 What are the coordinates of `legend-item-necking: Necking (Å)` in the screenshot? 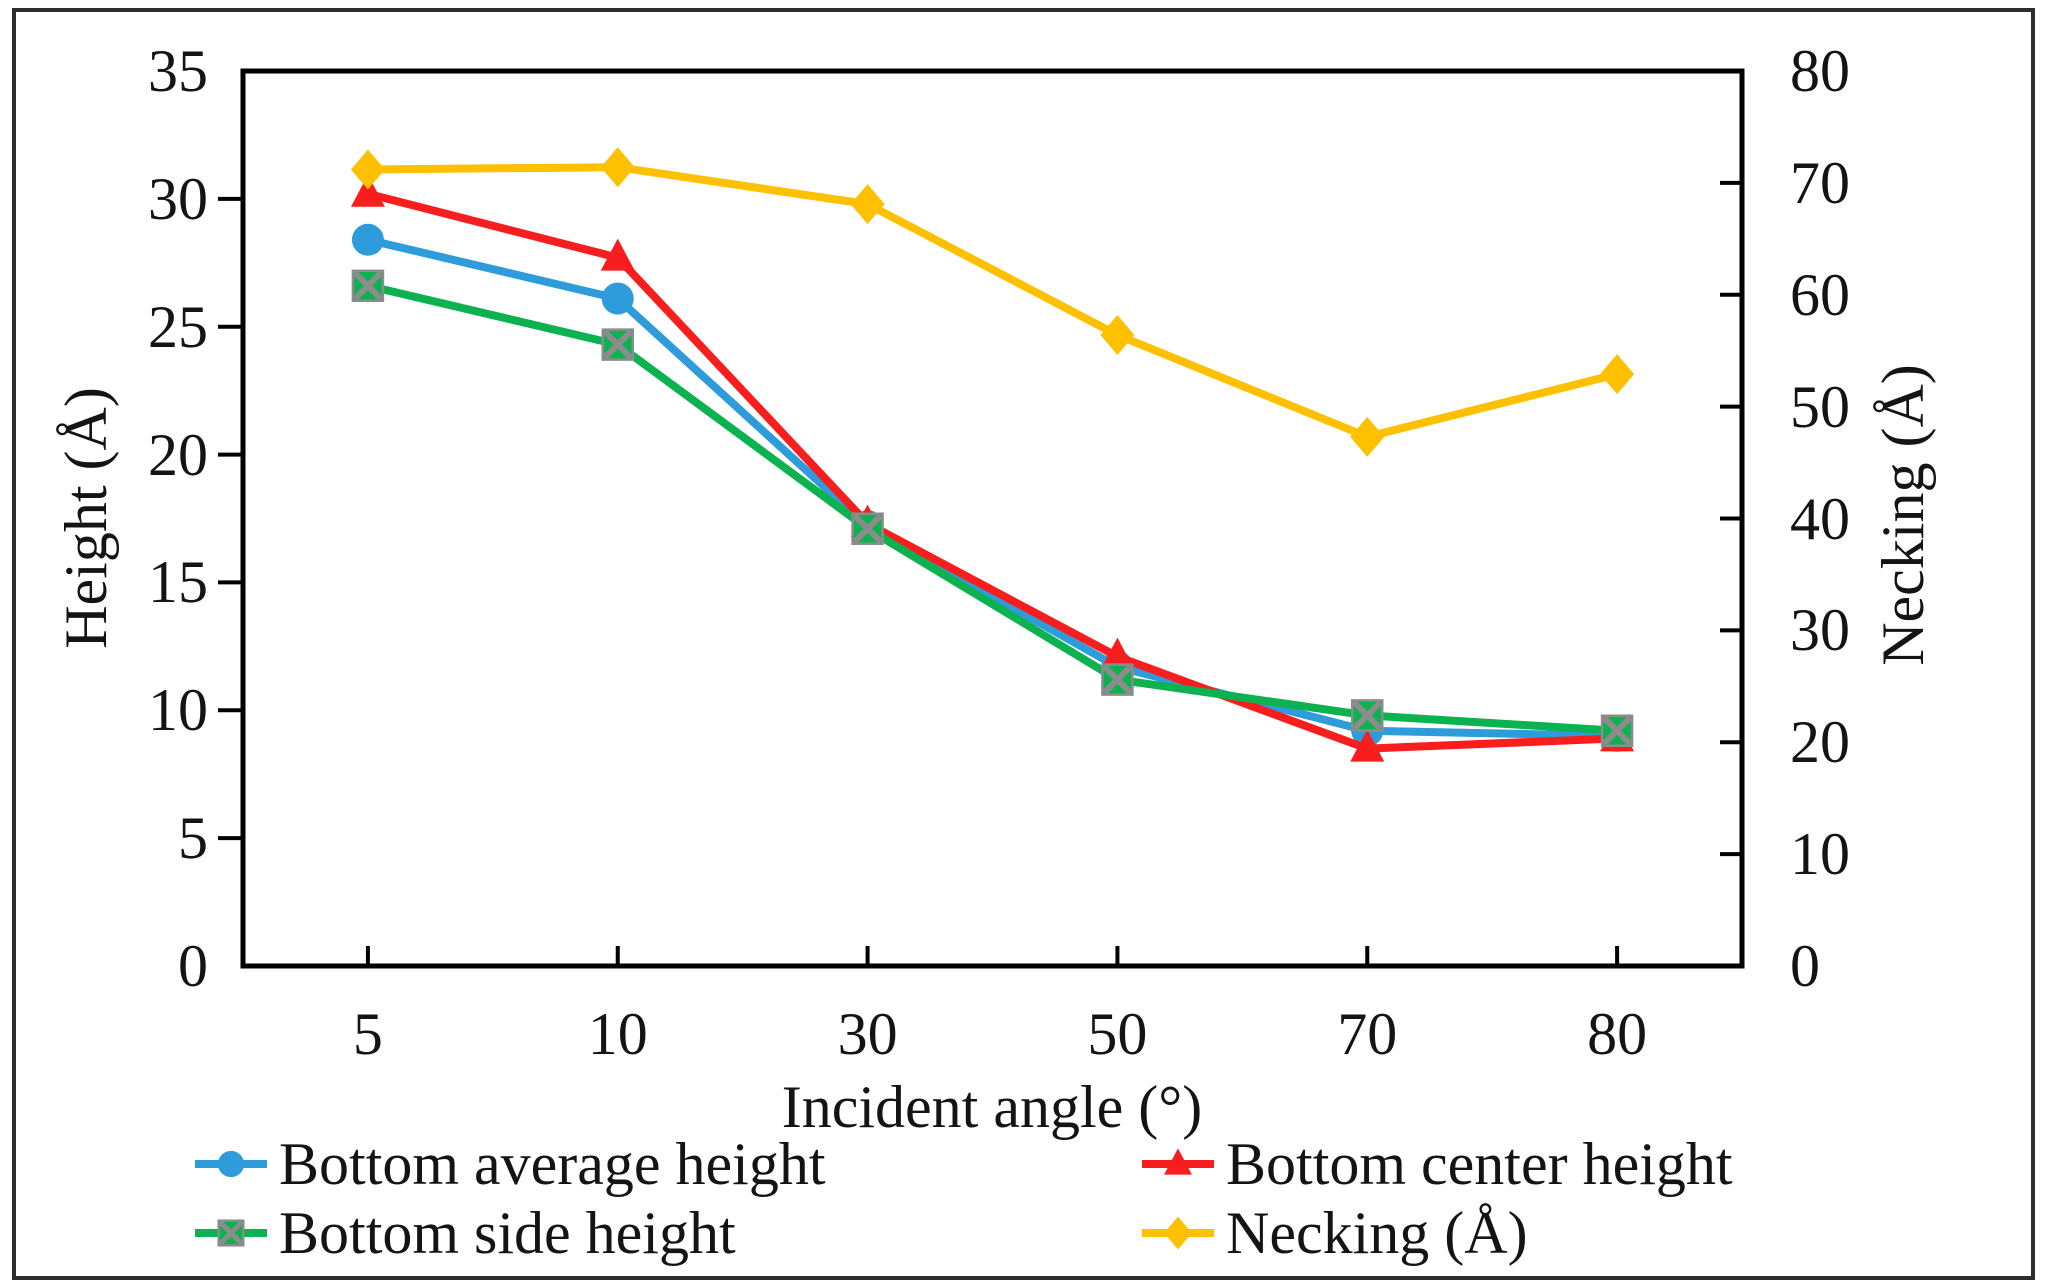 It's located at (1334, 1233).